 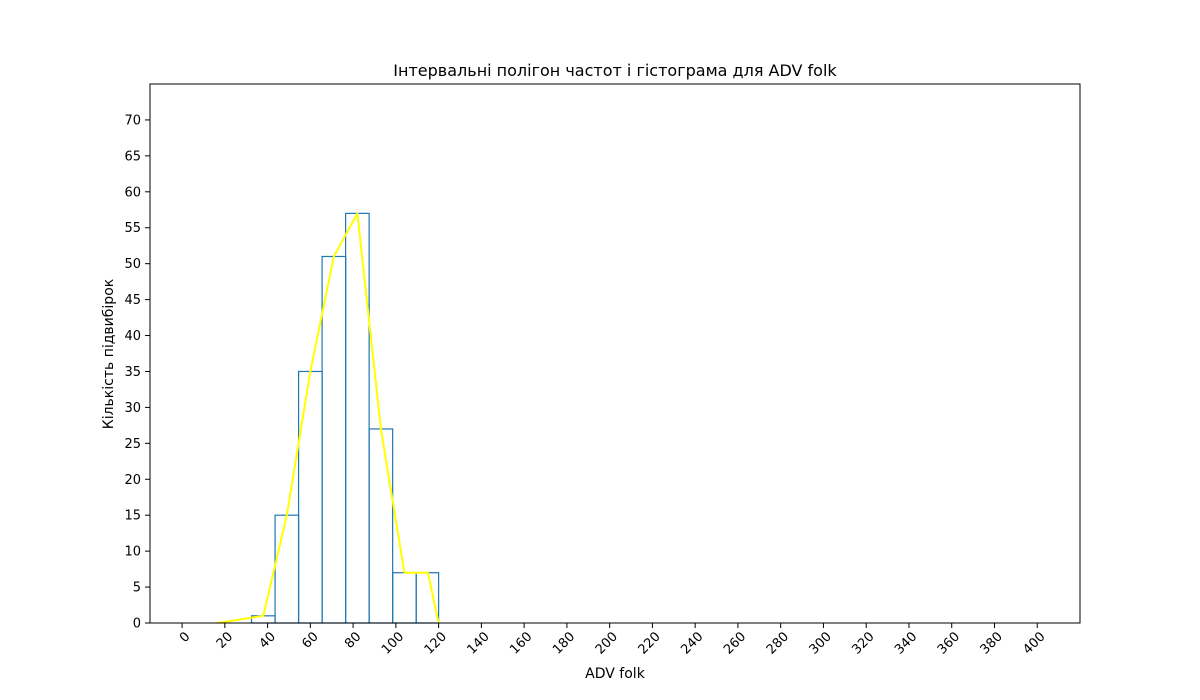 I want to click on x-tick-label: 60, so click(x=310, y=640).